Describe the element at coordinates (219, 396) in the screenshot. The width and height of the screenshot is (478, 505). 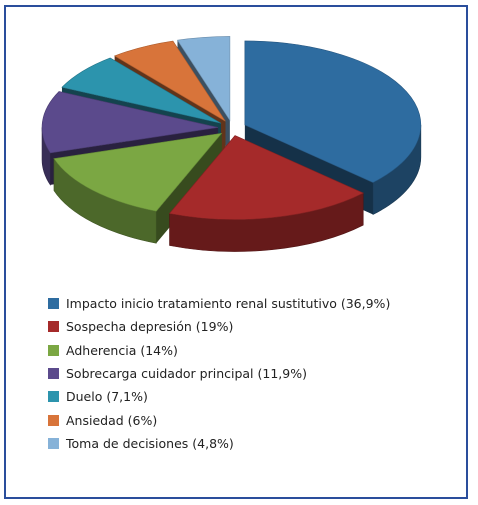
I see `legend-item: Duelo (7,1%)` at that location.